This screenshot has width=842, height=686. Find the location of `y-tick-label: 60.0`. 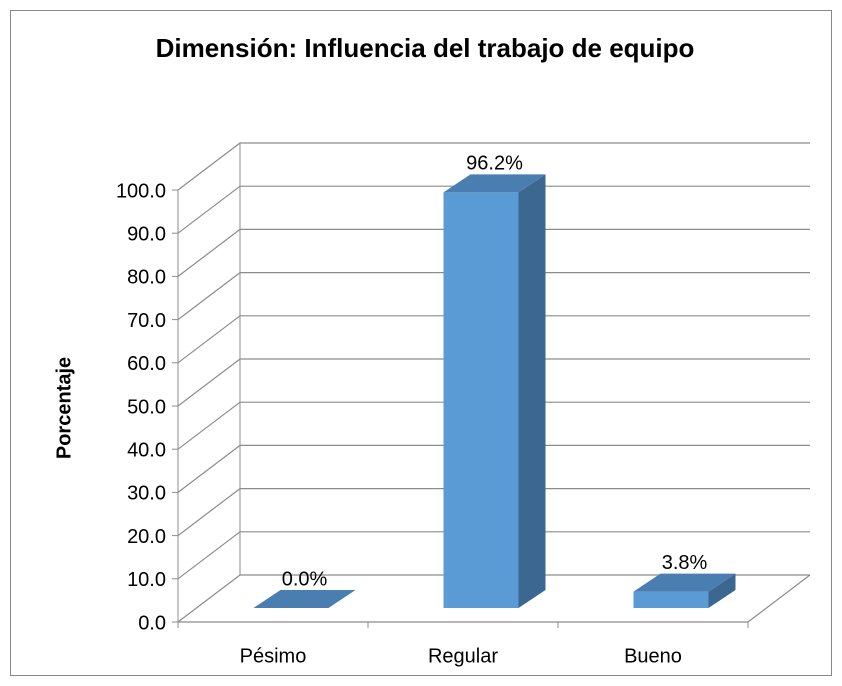

y-tick-label: 60.0 is located at coordinates (146, 364).